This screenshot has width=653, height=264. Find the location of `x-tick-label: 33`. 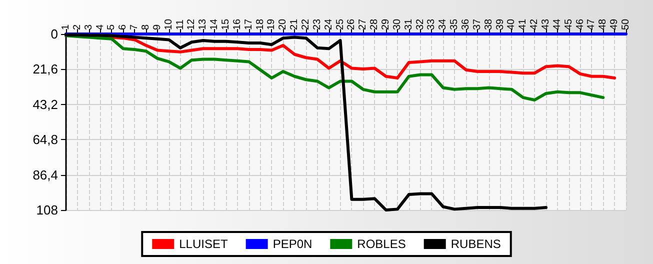

x-tick-label: 33 is located at coordinates (432, 24).